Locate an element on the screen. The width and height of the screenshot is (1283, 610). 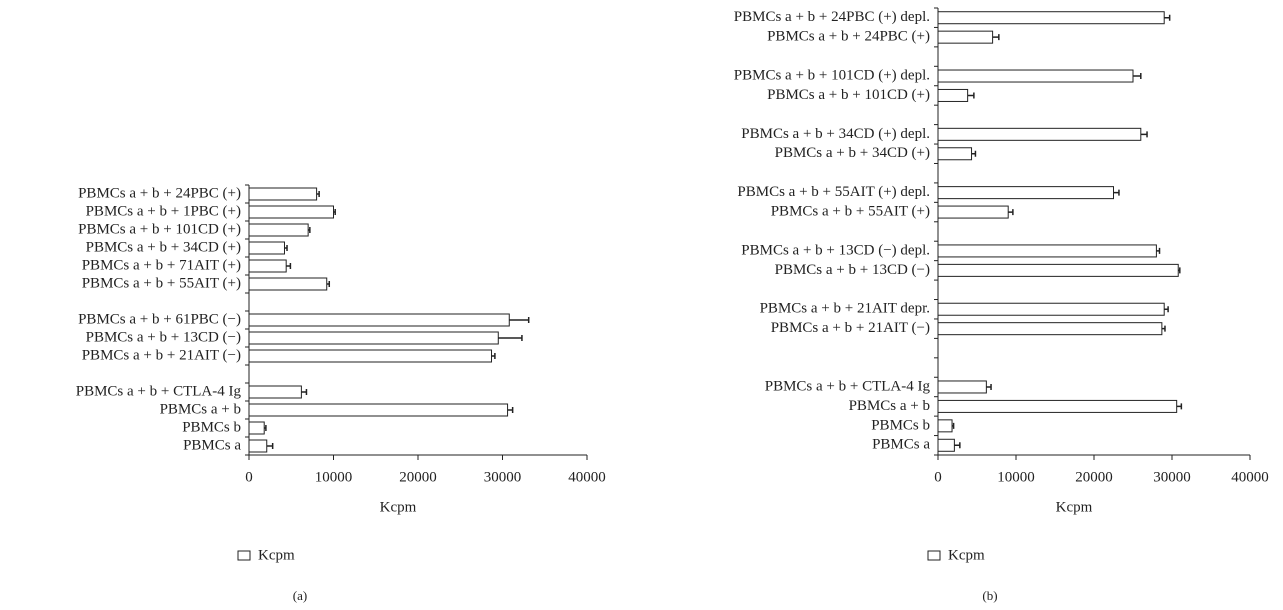
y-tick-label: PBMCs a + b + 13CD (−) depl. is located at coordinates (835, 250).